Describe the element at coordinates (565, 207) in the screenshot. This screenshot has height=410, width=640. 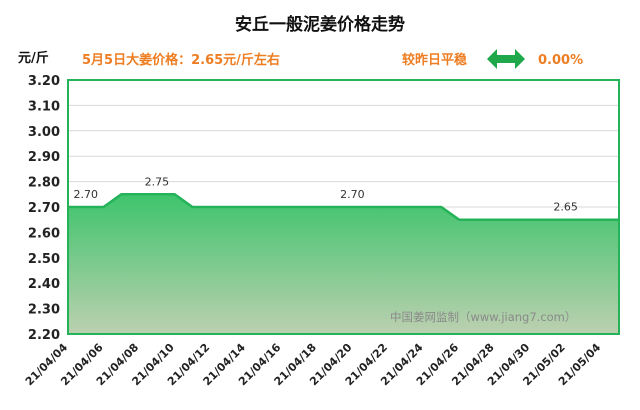
I see `data-label: 2.65` at that location.